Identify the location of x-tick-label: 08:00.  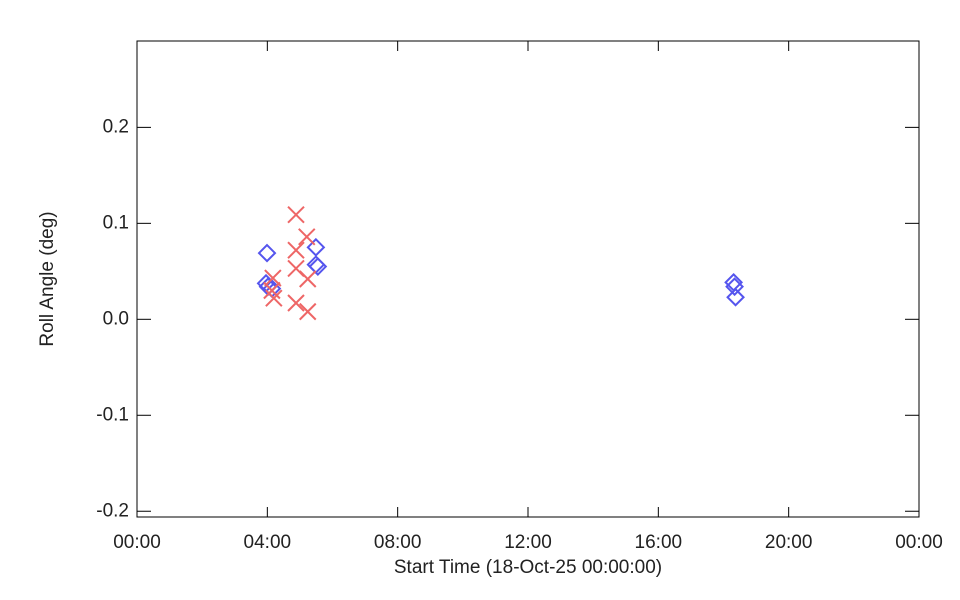
(398, 542).